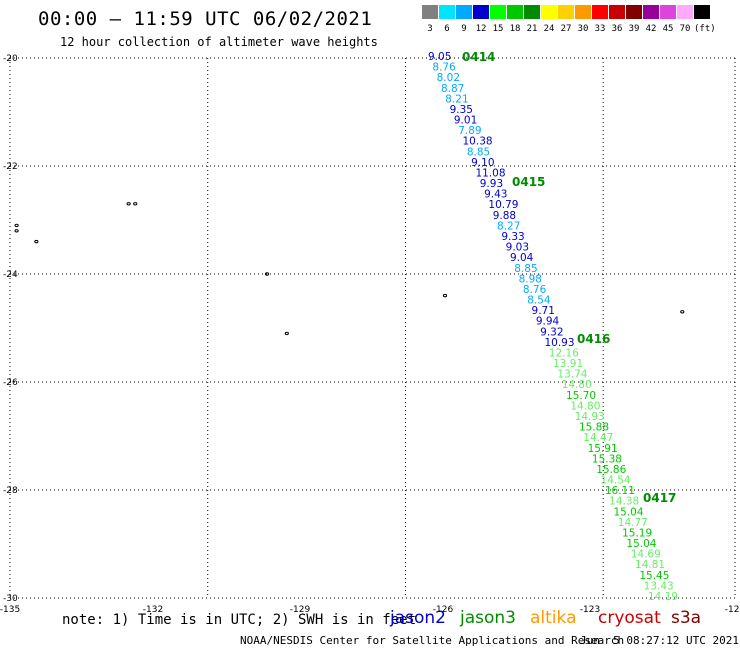  Describe the element at coordinates (10, 167) in the screenshot. I see `lat-tick-label: -22` at that location.